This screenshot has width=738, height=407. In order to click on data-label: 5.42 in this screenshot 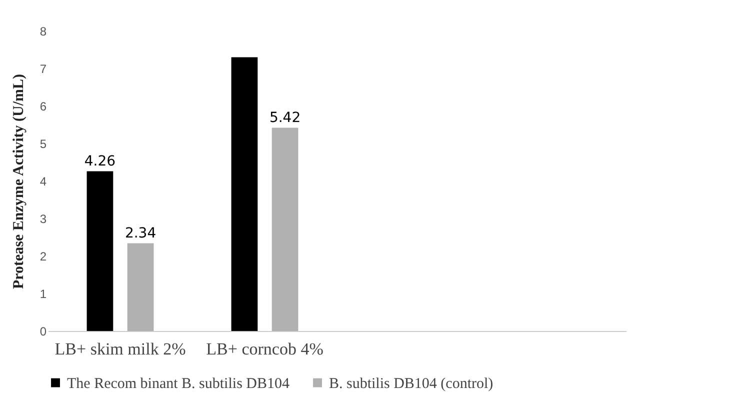, I will do `click(285, 118)`.